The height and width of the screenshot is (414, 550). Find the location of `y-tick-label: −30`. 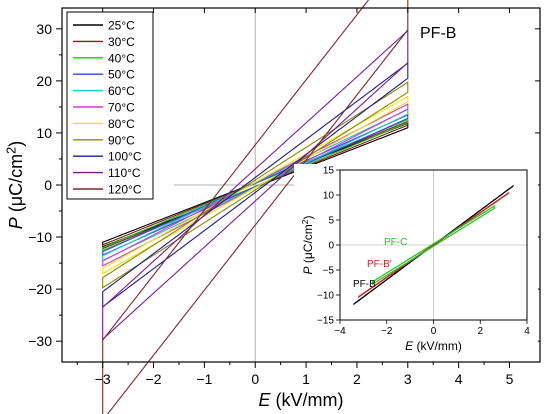

y-tick-label: −30 is located at coordinates (40, 341).